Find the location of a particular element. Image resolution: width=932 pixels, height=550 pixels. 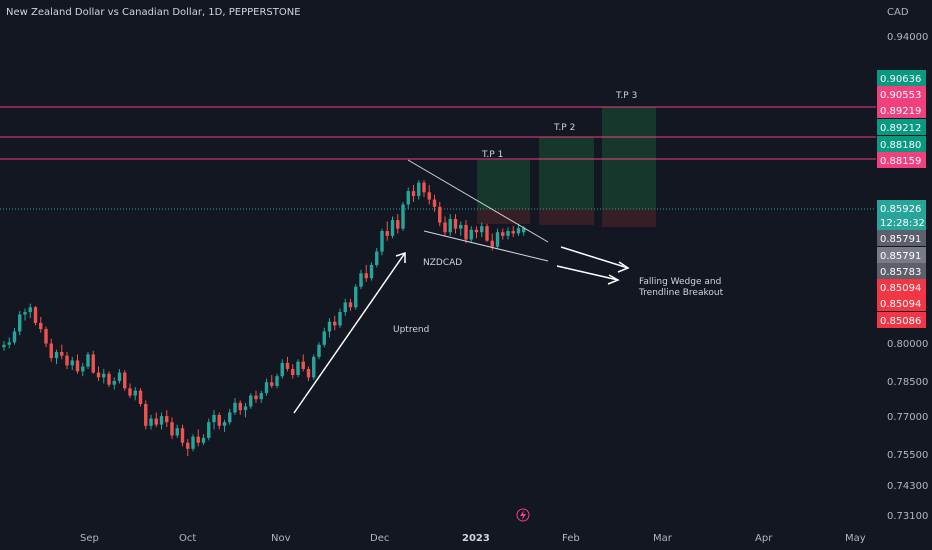

price-tick: 0.73100 is located at coordinates (907, 516).